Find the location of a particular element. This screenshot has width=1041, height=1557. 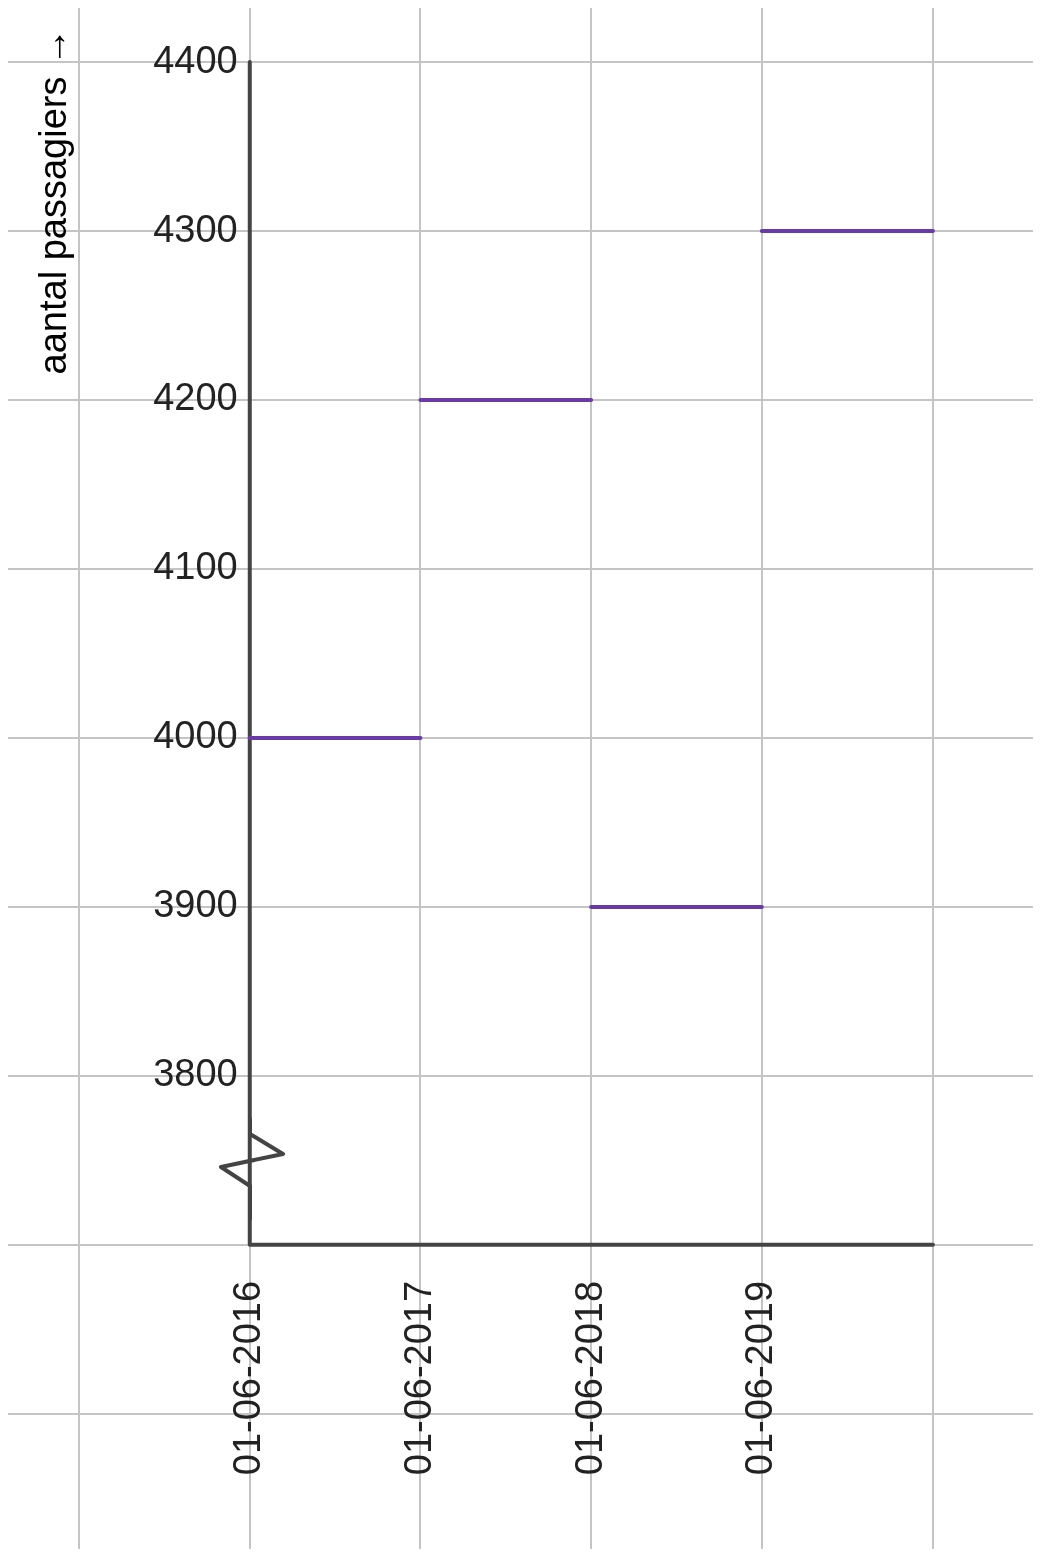

y-tick-label: 4400 is located at coordinates (195, 59).